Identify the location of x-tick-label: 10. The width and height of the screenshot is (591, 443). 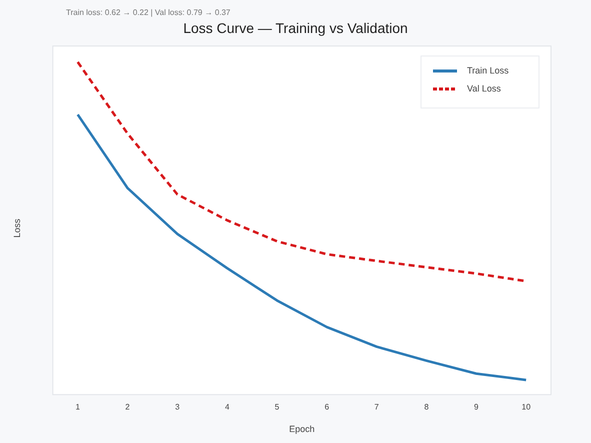
(527, 407).